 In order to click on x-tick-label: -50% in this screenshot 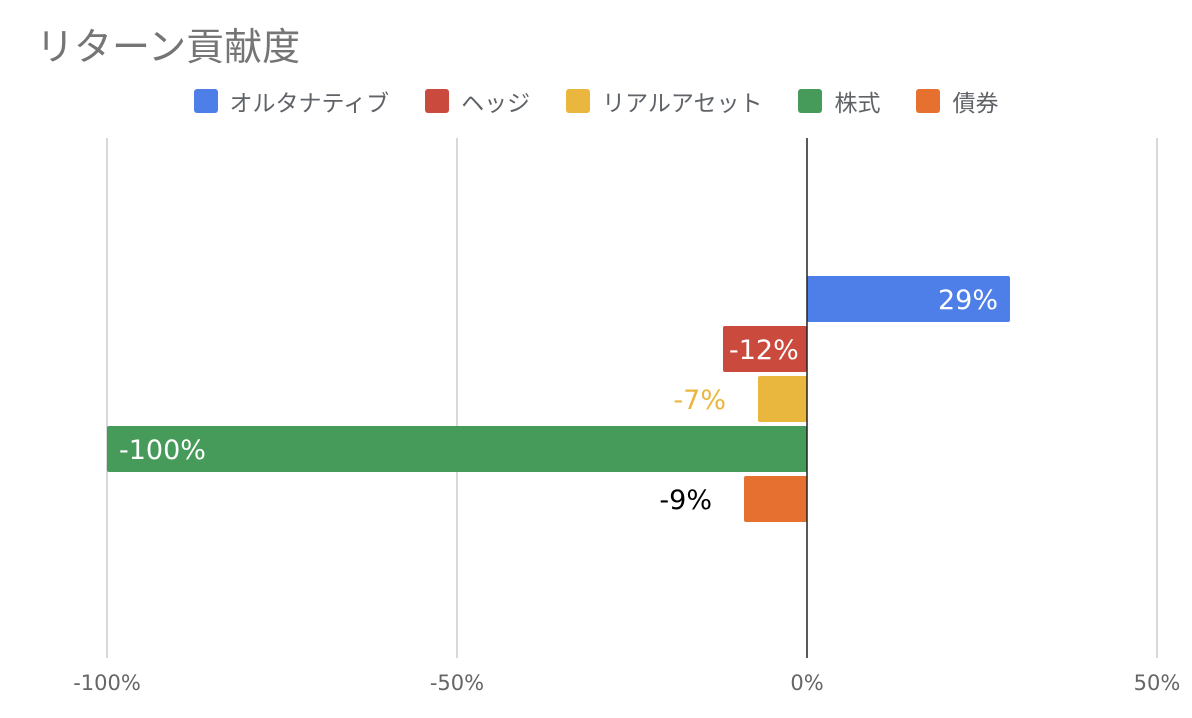, I will do `click(457, 683)`.